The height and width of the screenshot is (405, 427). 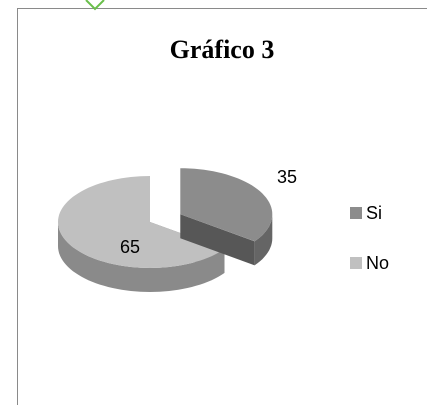 What do you see at coordinates (377, 263) in the screenshot?
I see `legend-label: No` at bounding box center [377, 263].